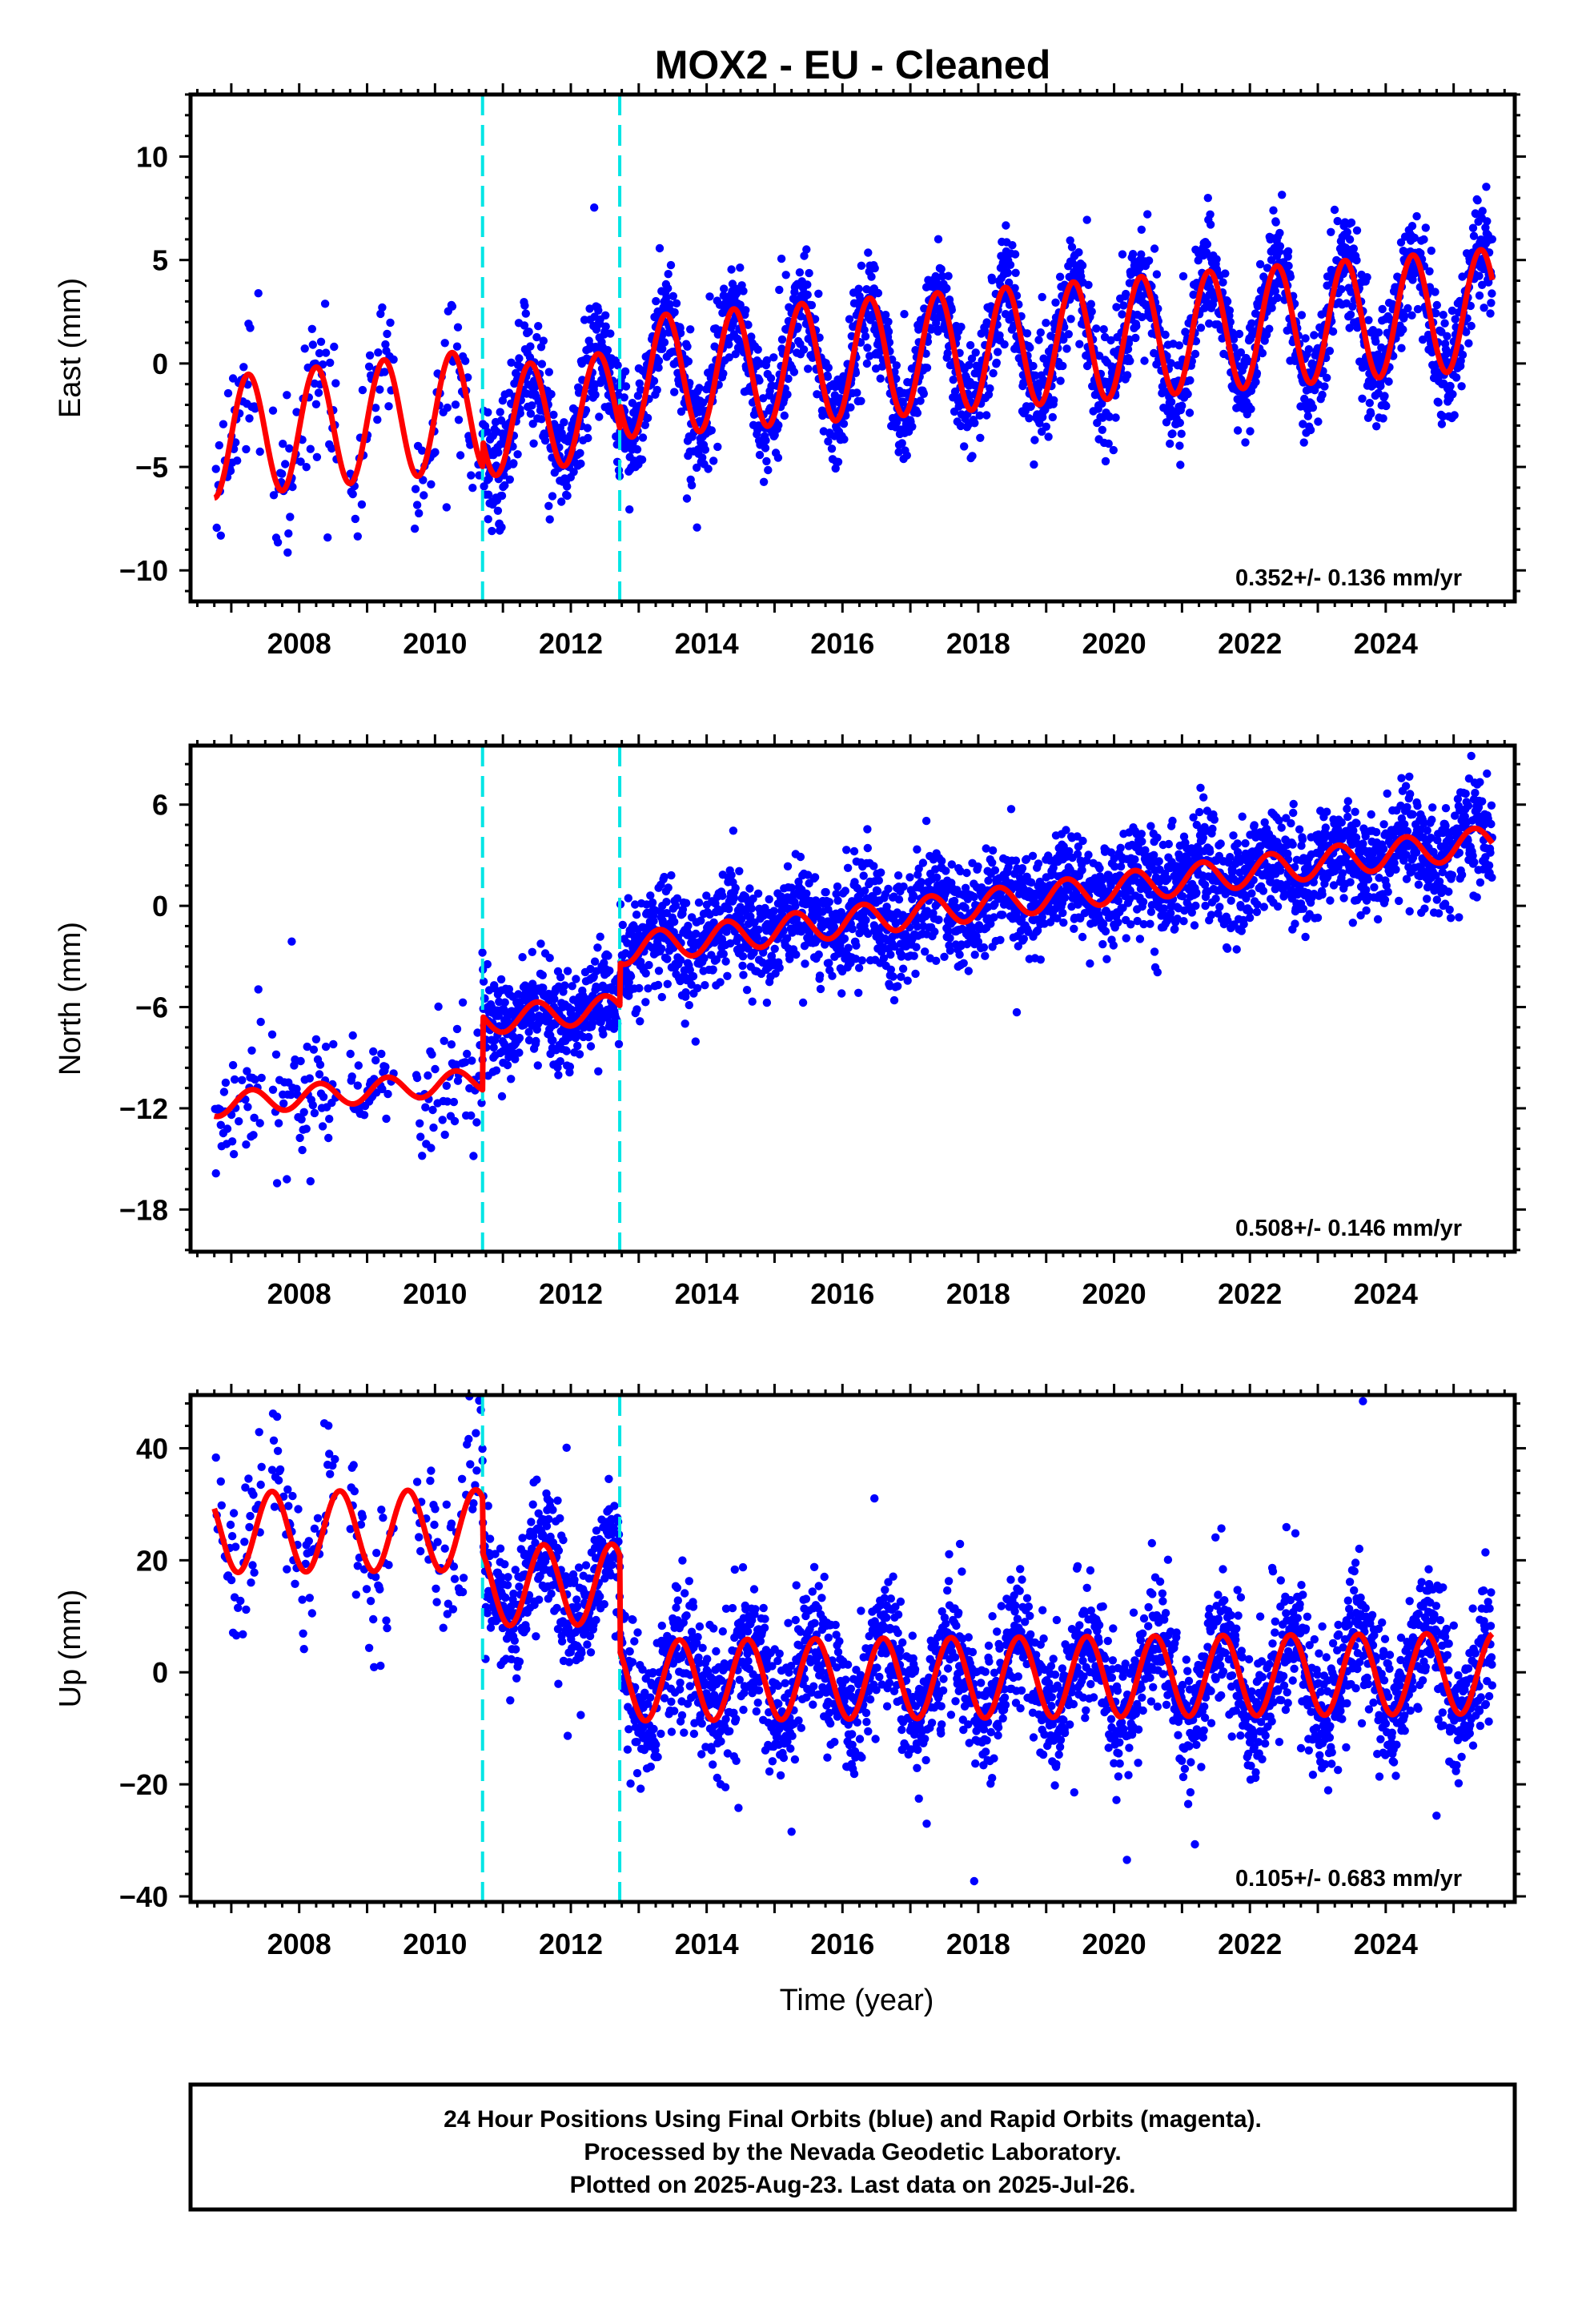 This screenshot has height=2324, width=1582. What do you see at coordinates (70, 348) in the screenshot?
I see `east-y-axis-label: East (mm)` at bounding box center [70, 348].